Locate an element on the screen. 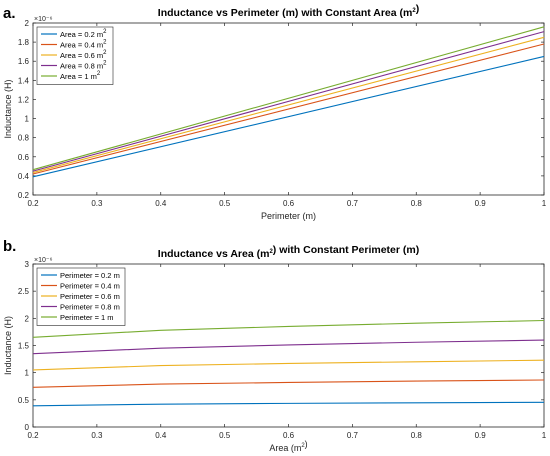 This screenshot has height=456, width=550. y-tick-label: 0.2 is located at coordinates (24, 195).